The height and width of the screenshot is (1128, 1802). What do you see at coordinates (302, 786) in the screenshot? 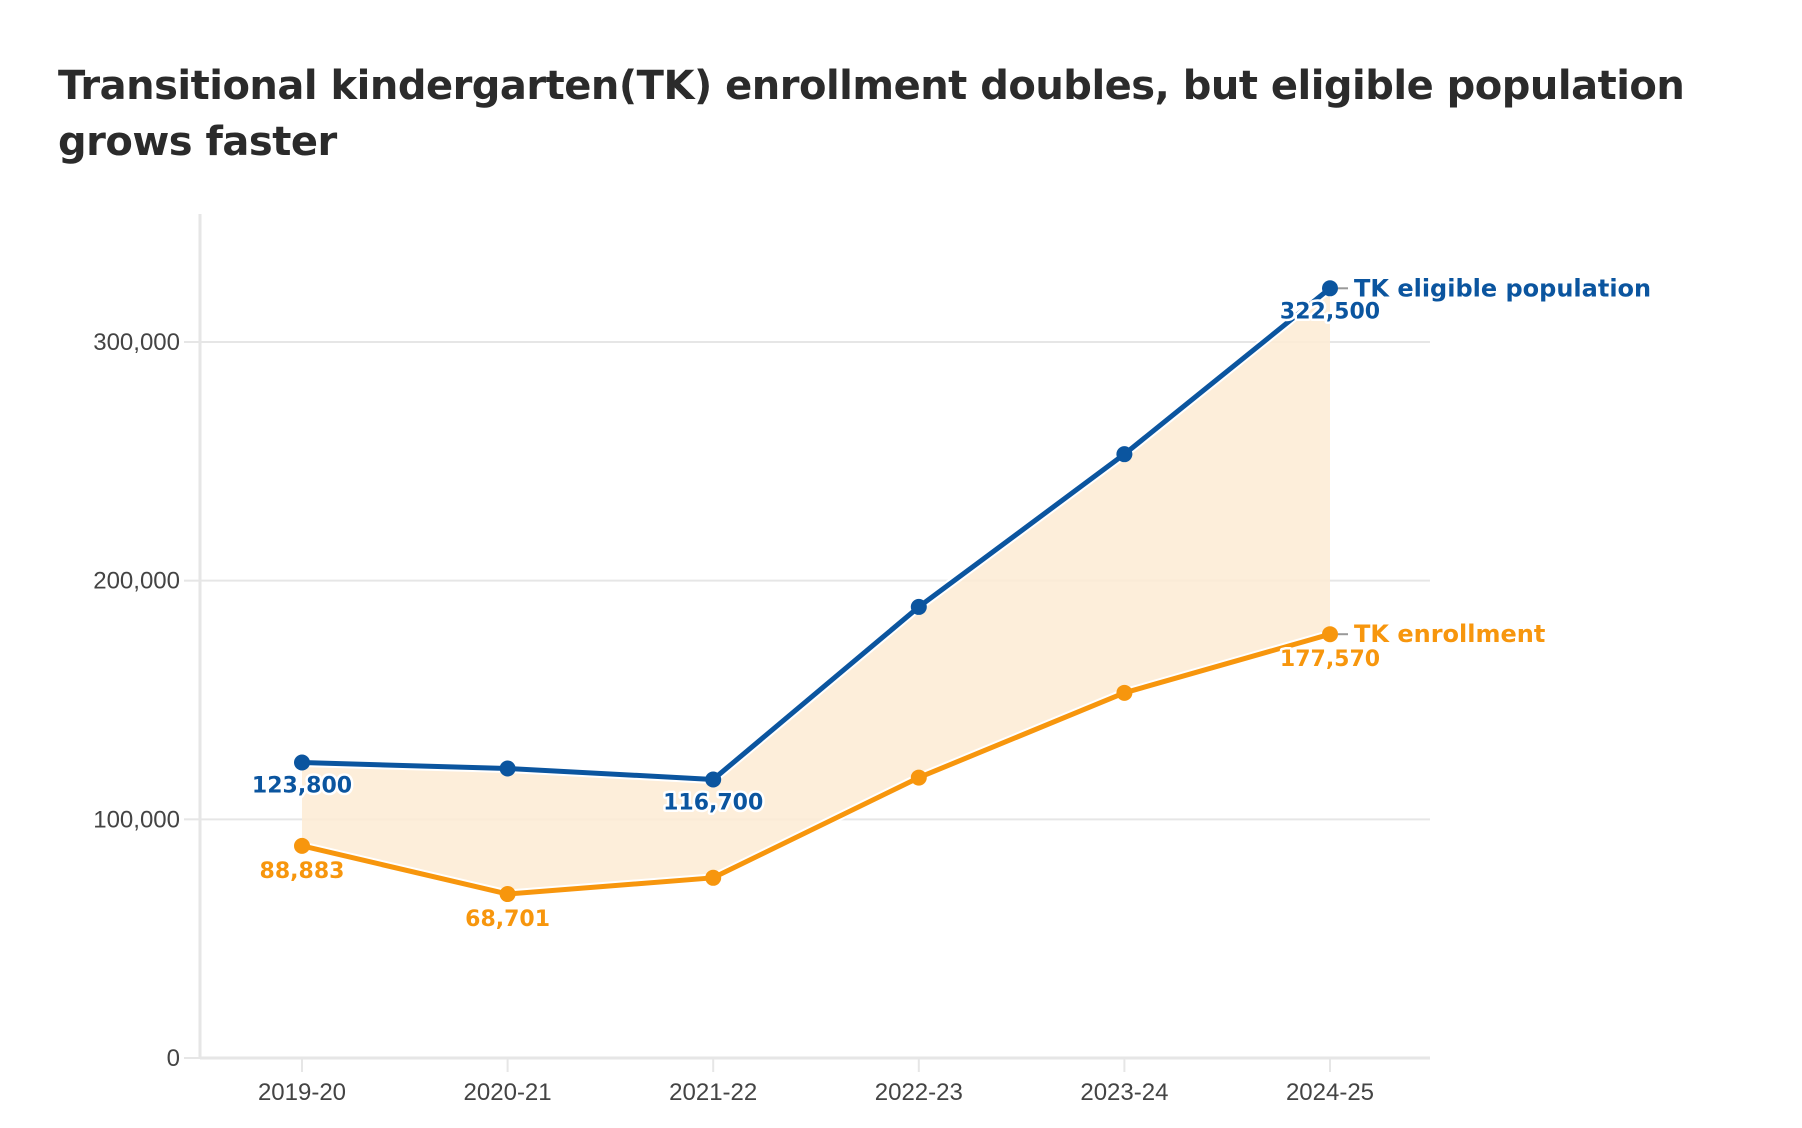
I see `data-label: 123,800` at bounding box center [302, 786].